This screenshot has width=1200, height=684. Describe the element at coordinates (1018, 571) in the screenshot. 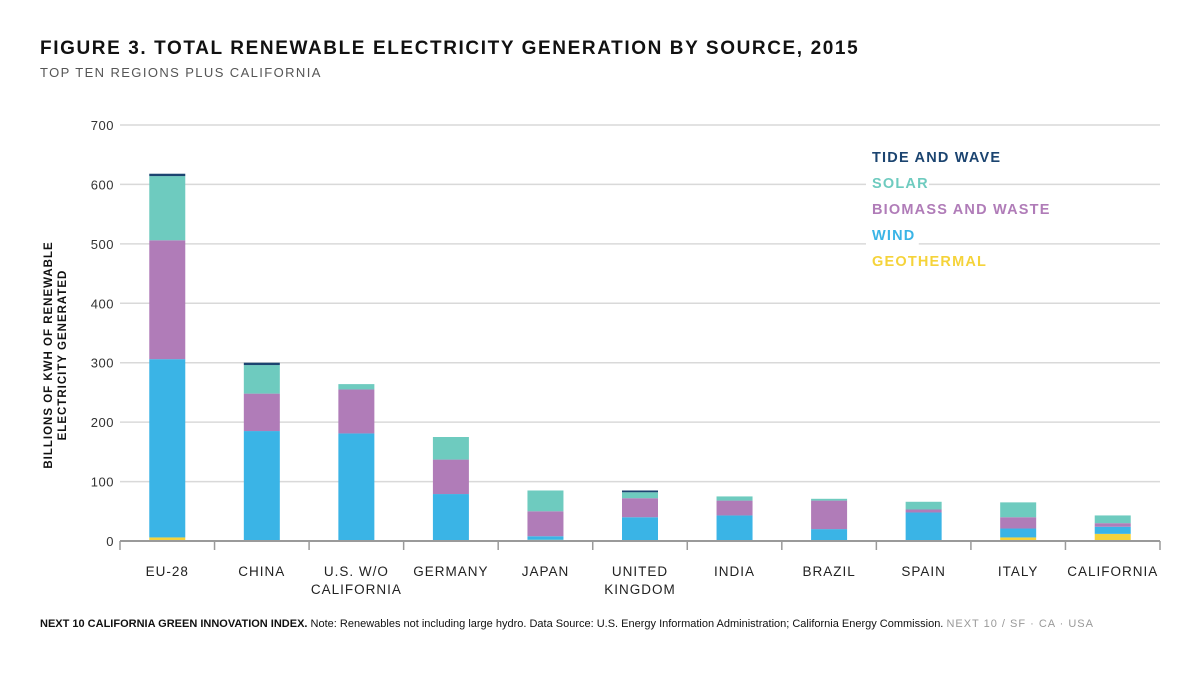

I see `x-tick-label: ITALY` at that location.